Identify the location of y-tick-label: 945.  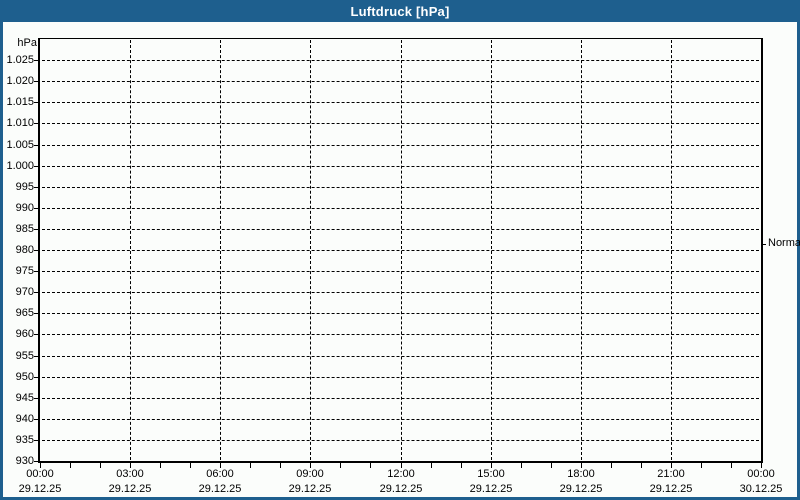
(24, 398).